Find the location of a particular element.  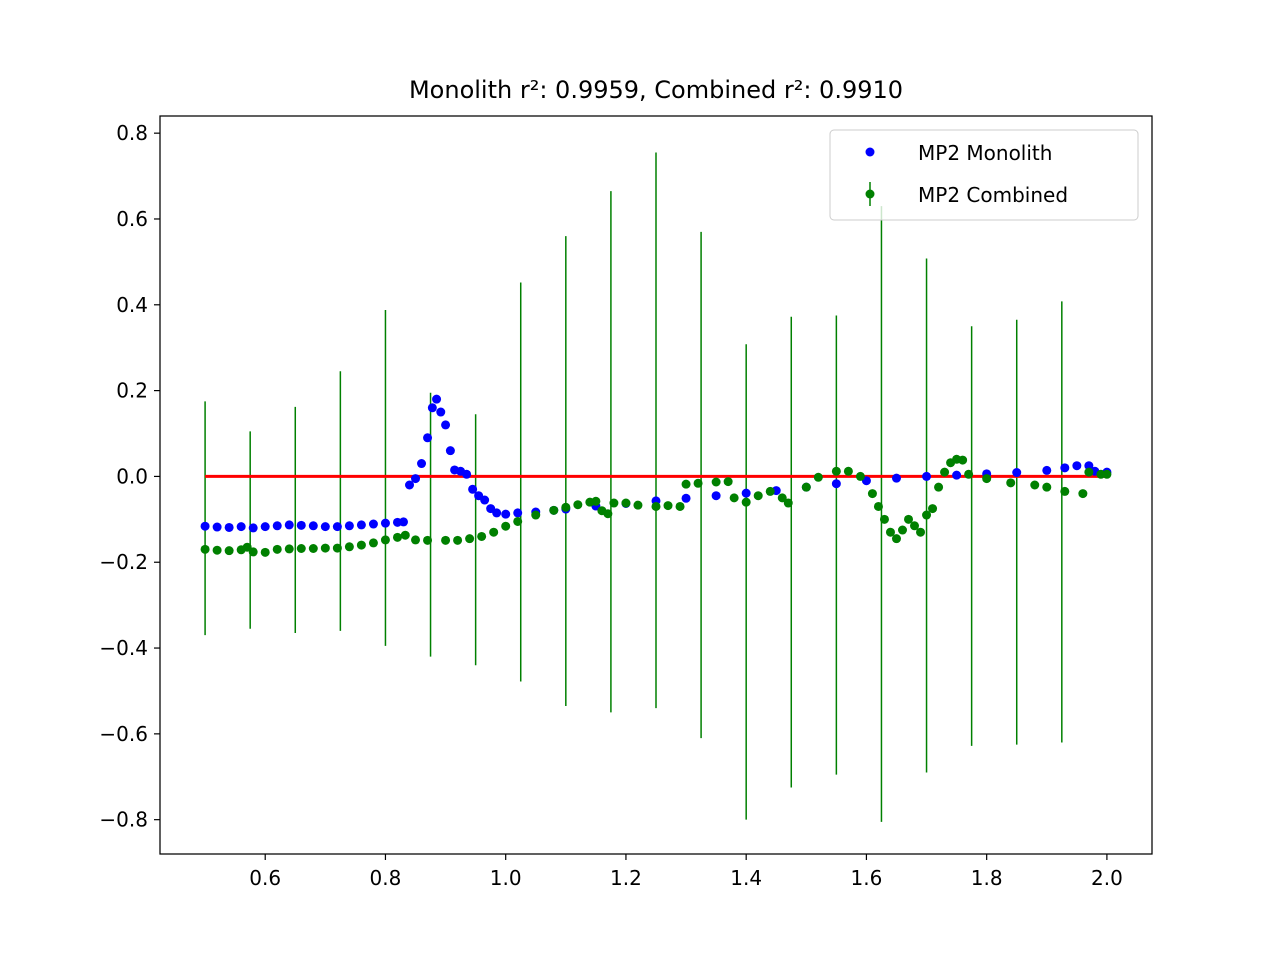

y-tick-label: 0.2 is located at coordinates (132, 391).